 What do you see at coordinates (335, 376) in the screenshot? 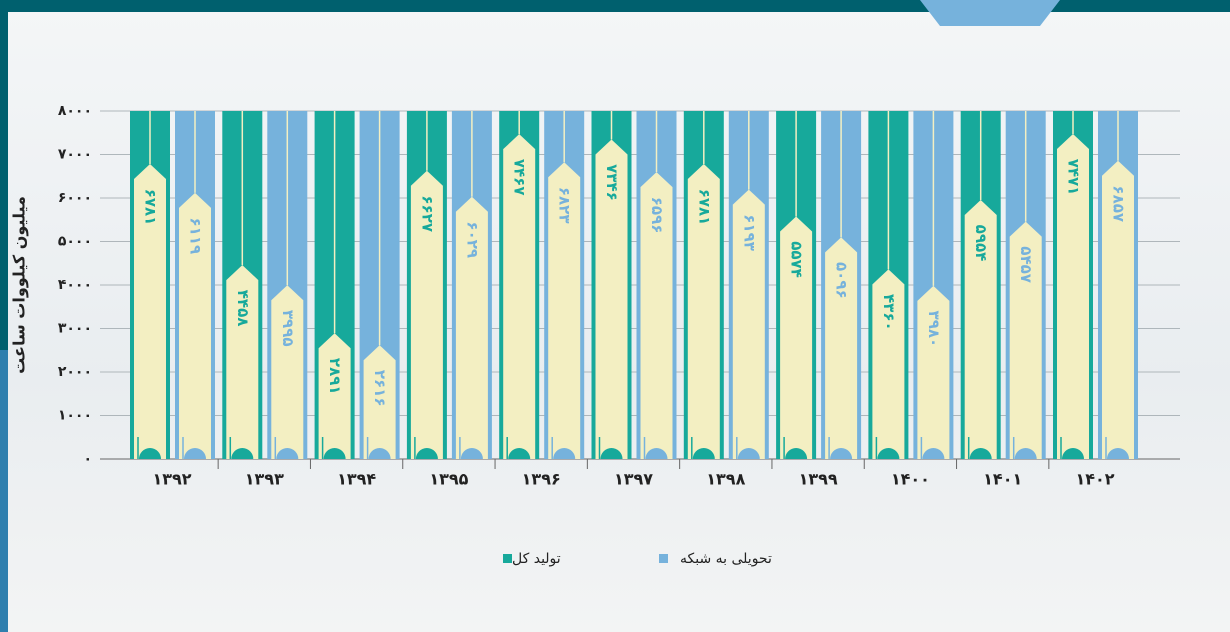
I see `data-label: ۲۸۹۱` at bounding box center [335, 376].